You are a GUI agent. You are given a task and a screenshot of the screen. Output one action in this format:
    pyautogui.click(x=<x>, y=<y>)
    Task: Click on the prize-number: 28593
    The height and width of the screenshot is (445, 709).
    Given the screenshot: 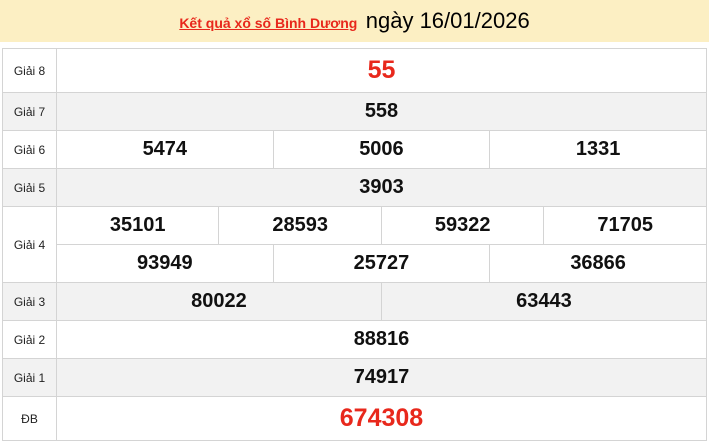 What is the action you would take?
    pyautogui.click(x=300, y=225)
    